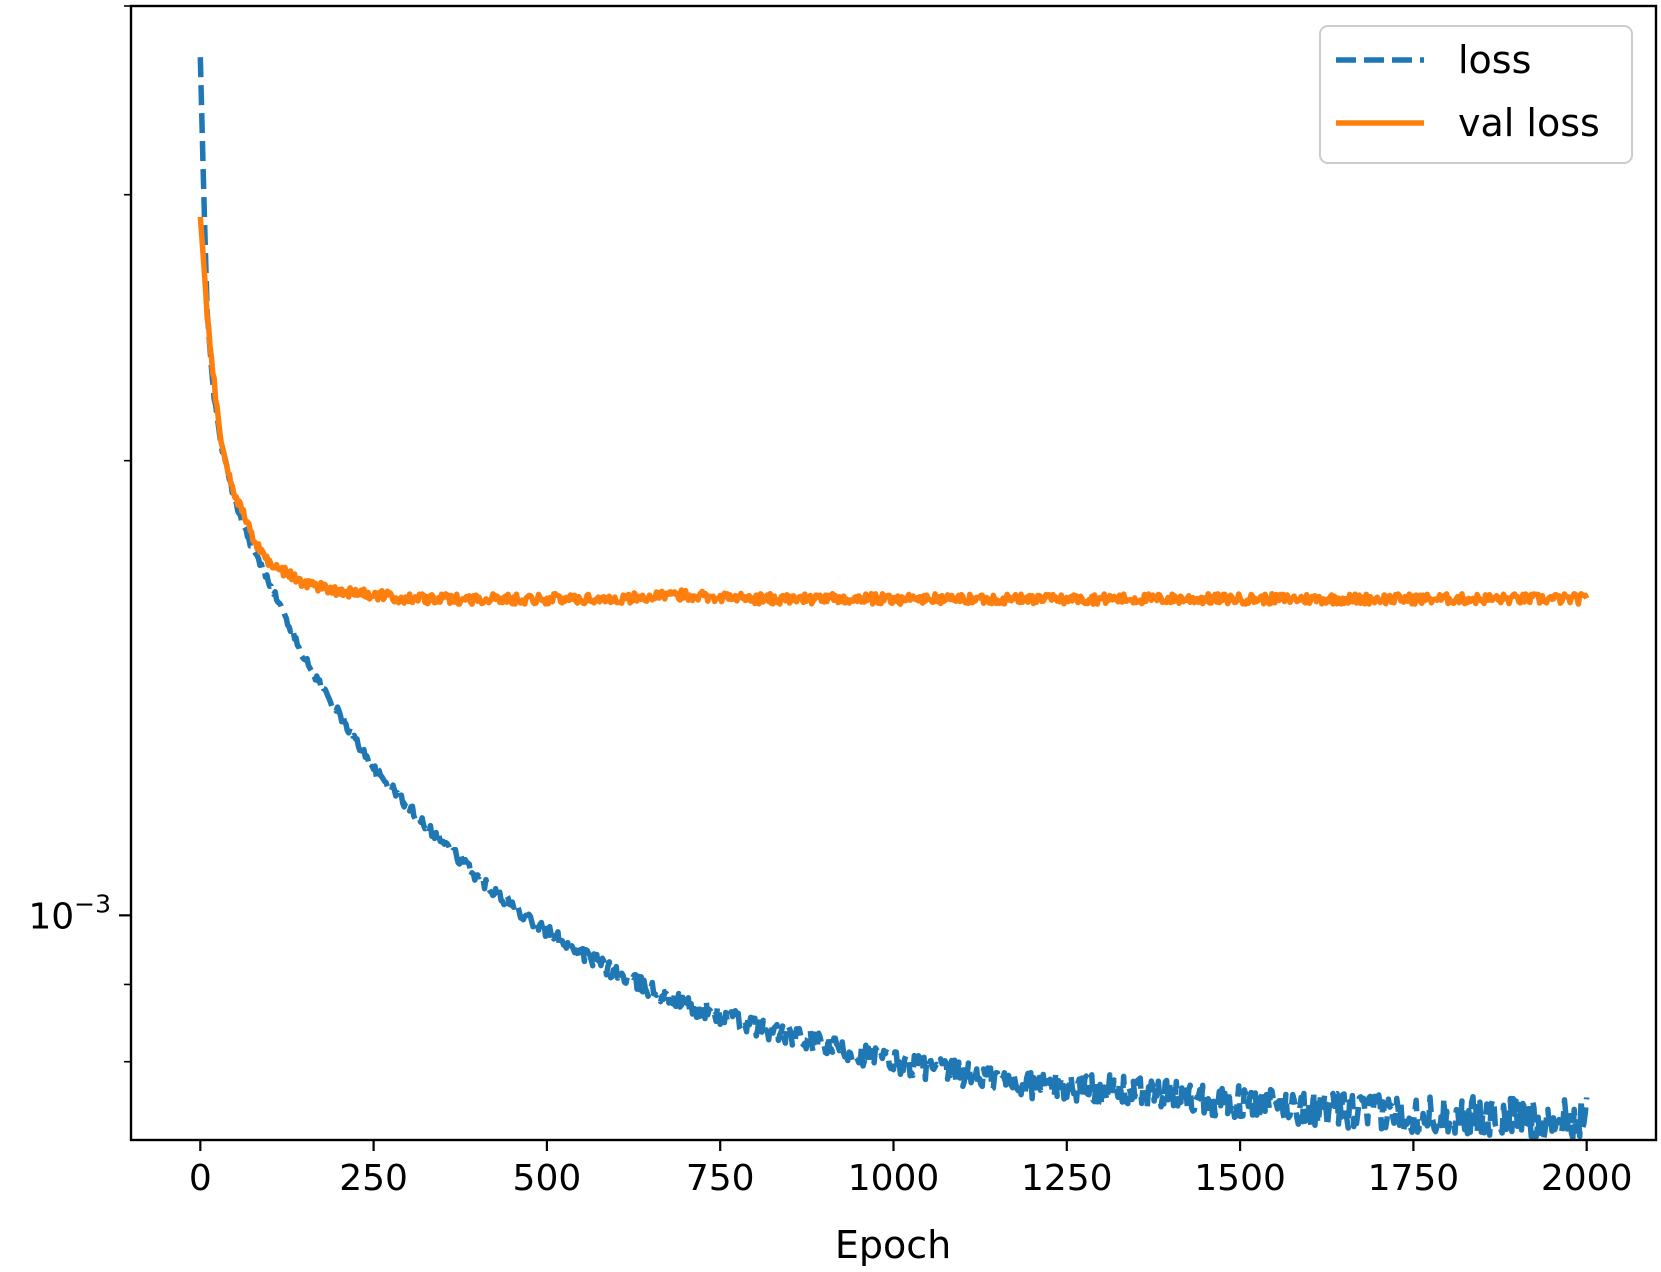 The width and height of the screenshot is (1661, 1272). Describe the element at coordinates (79, 534) in the screenshot. I see `y-axis-ticks: 10−3` at that location.